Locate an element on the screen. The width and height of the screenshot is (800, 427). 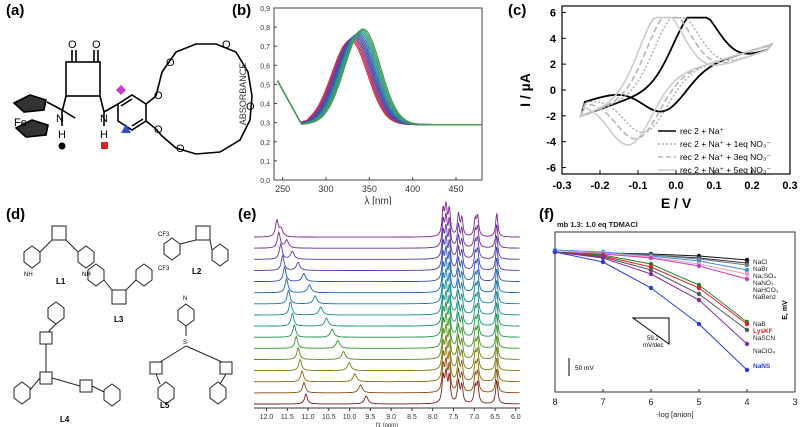
x-tick-label: 10.0 is located at coordinates (350, 417).